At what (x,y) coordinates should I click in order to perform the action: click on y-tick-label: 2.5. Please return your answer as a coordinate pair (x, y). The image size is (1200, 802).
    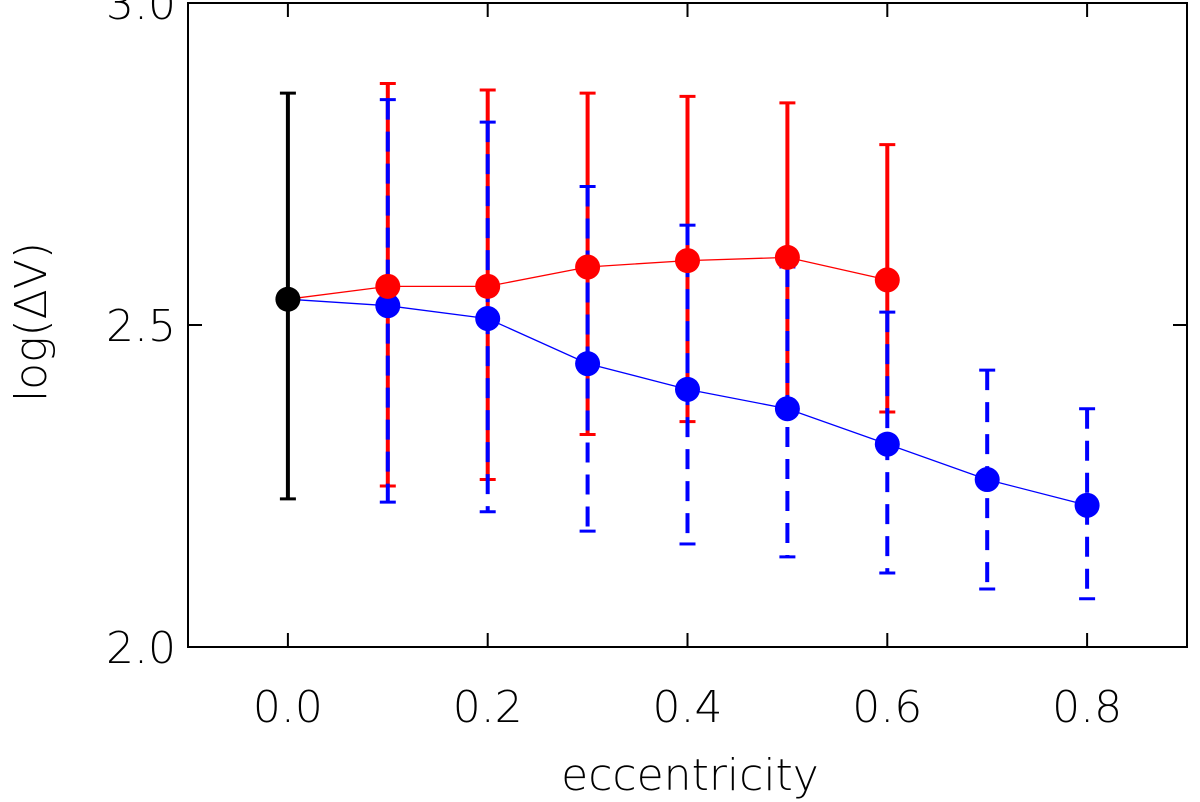
    Looking at the image, I should click on (141, 326).